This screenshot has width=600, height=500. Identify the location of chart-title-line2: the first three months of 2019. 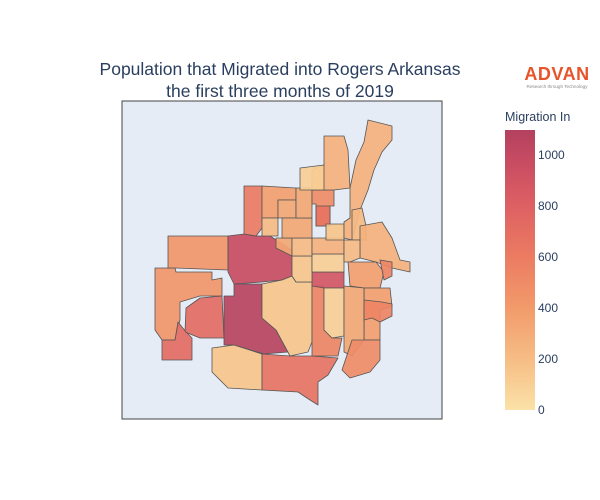
(280, 91).